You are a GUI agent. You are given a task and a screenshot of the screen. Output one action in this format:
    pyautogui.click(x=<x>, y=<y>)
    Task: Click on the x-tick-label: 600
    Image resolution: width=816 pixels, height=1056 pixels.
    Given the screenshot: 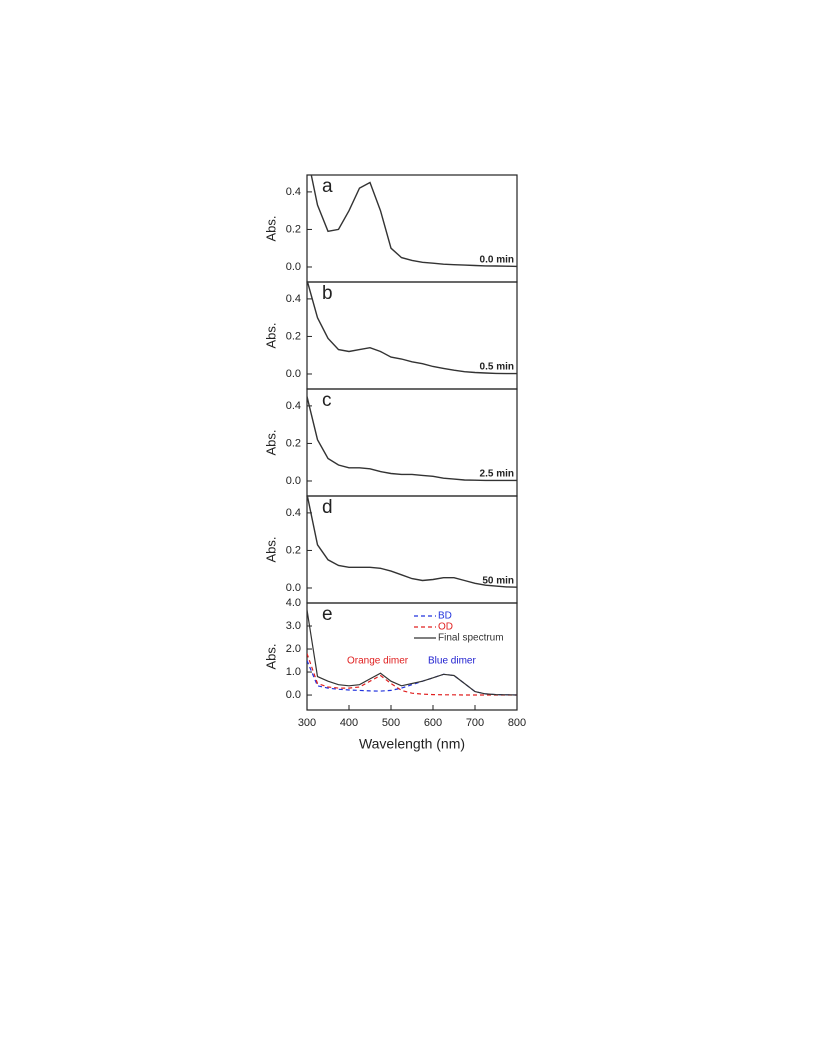 What is the action you would take?
    pyautogui.click(x=433, y=723)
    